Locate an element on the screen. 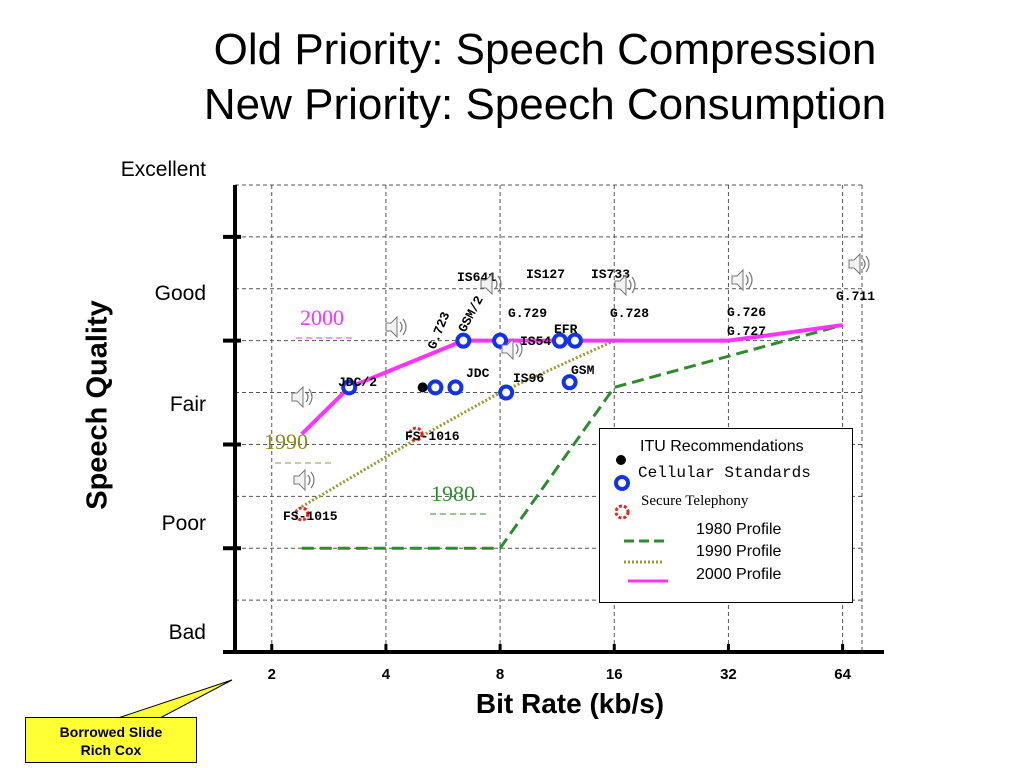  data-point-itu is located at coordinates (422, 387).